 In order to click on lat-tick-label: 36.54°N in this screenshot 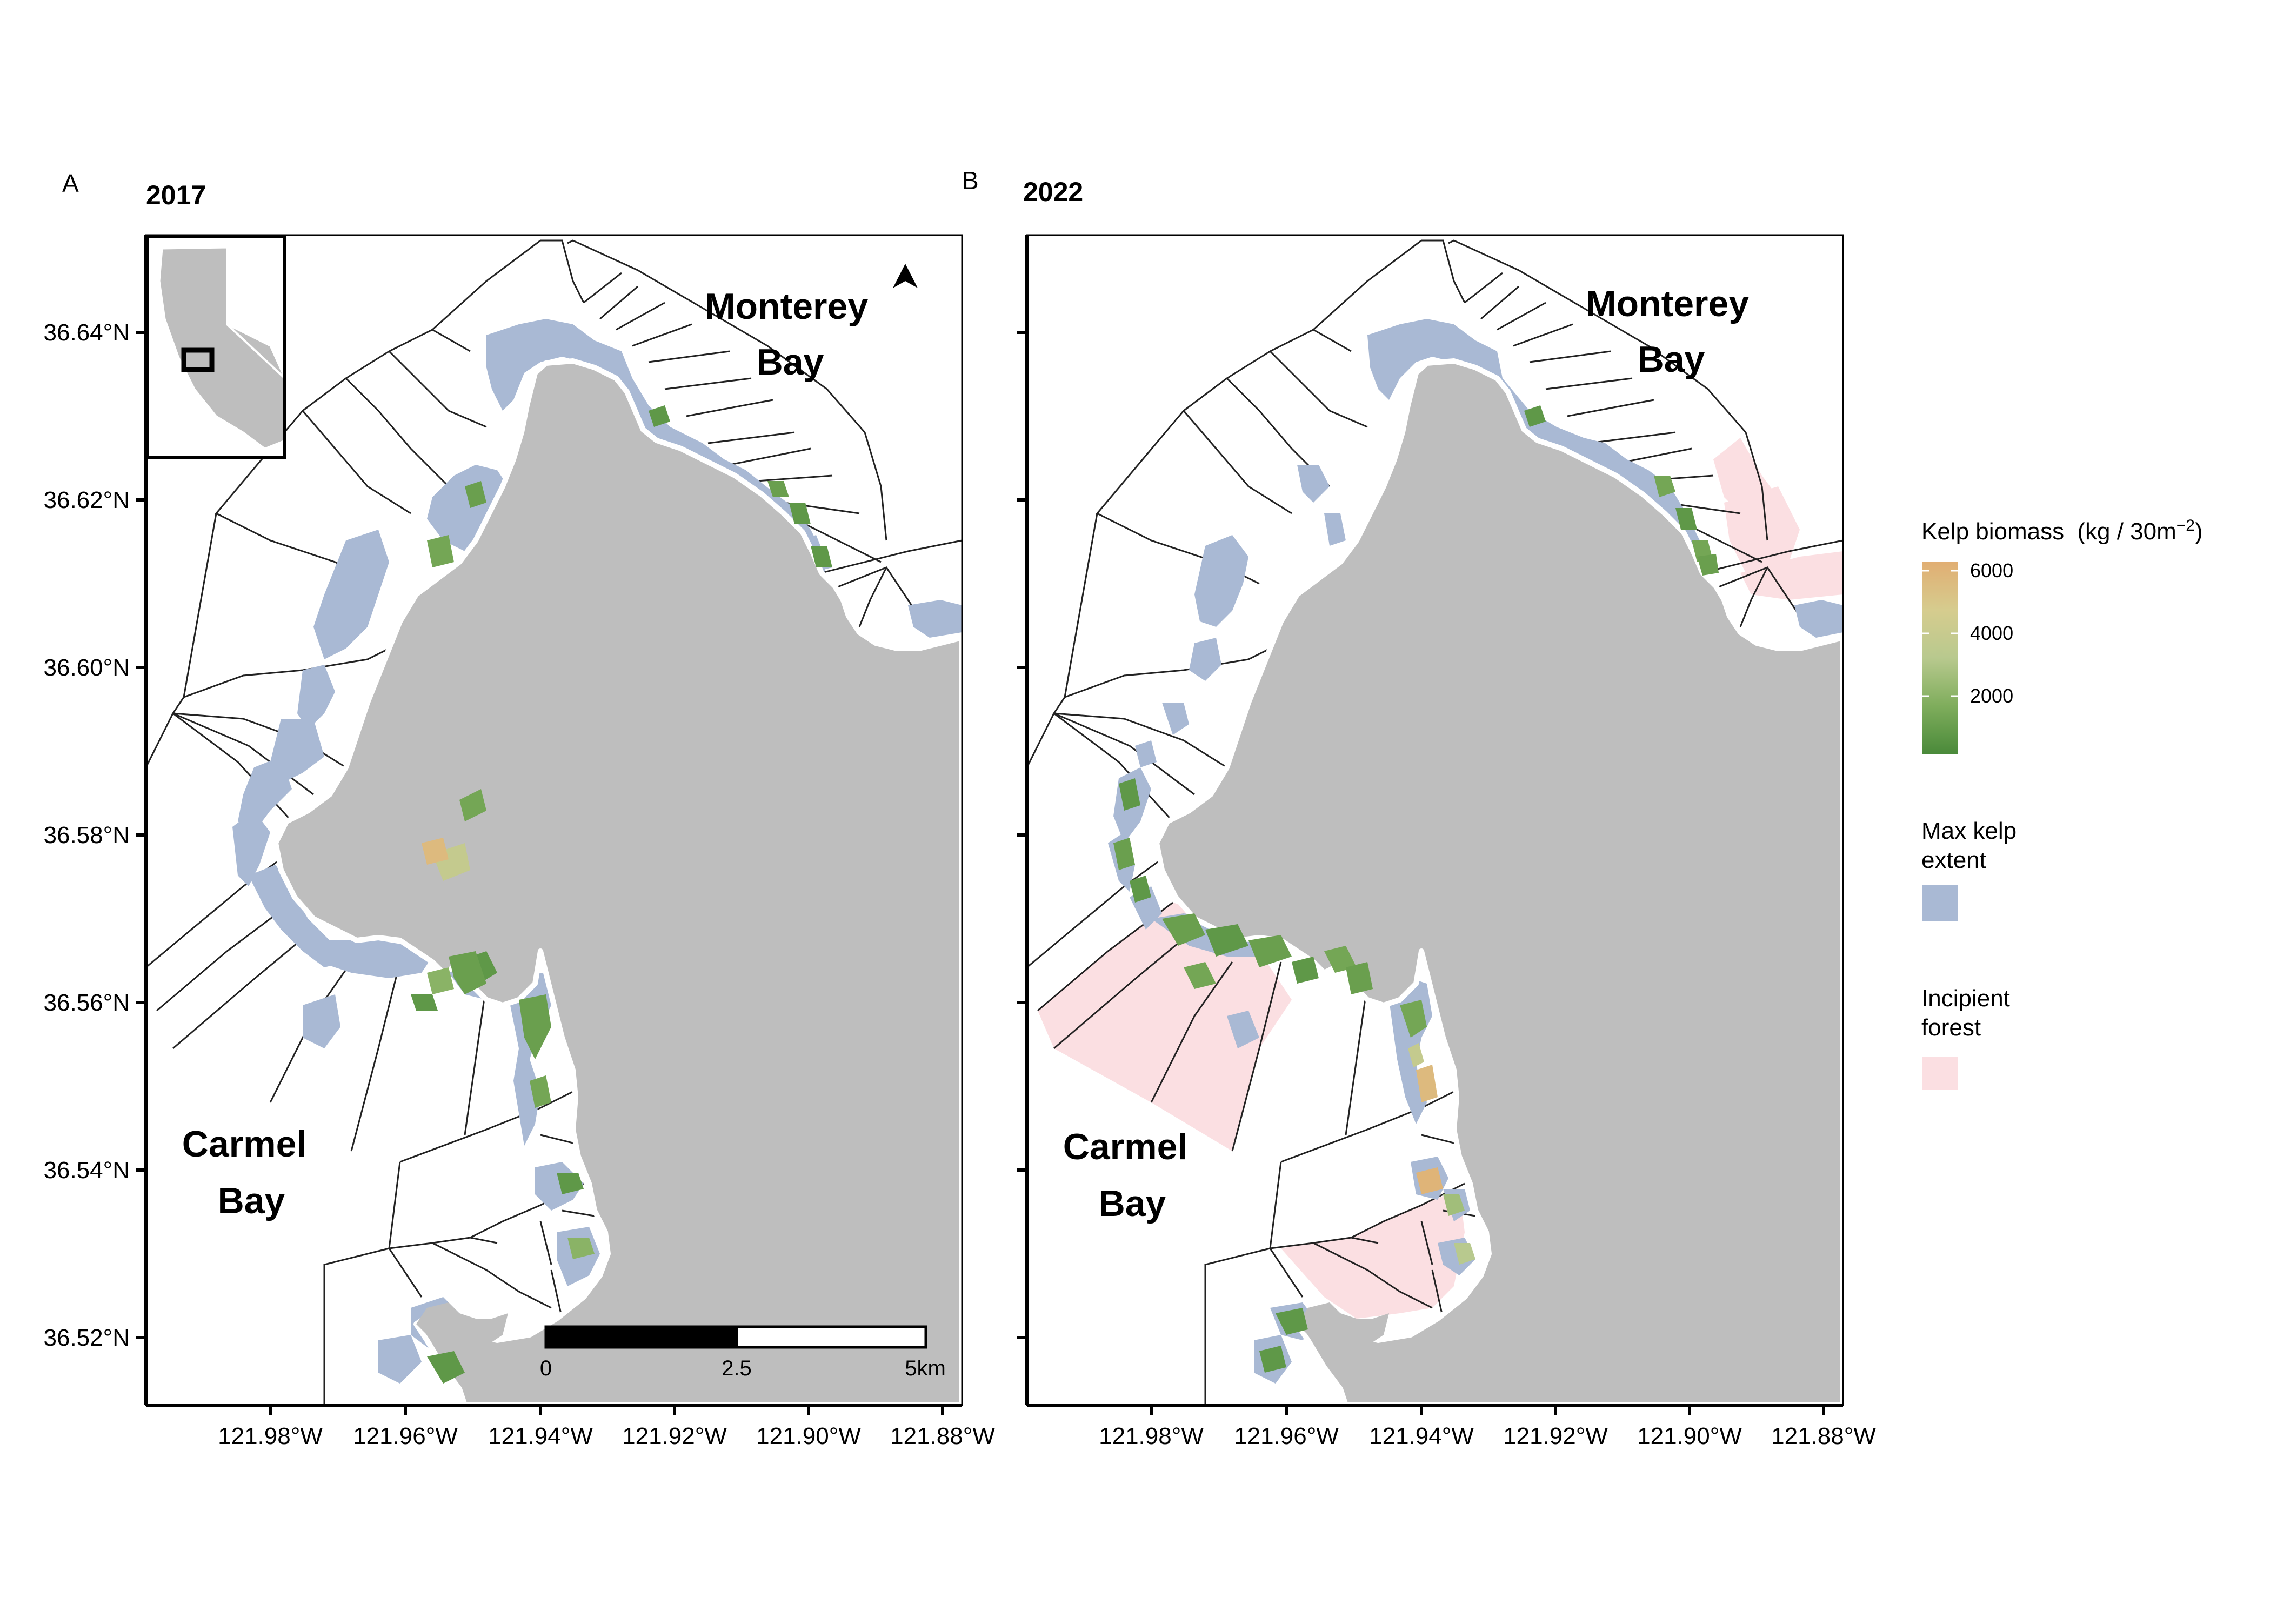, I will do `click(87, 1170)`.